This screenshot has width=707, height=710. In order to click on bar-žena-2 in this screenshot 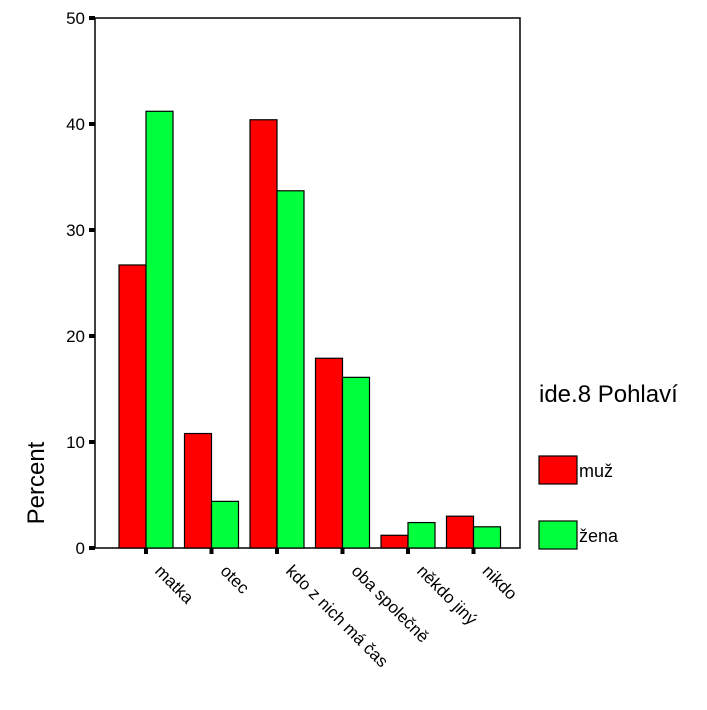, I will do `click(290, 369)`.